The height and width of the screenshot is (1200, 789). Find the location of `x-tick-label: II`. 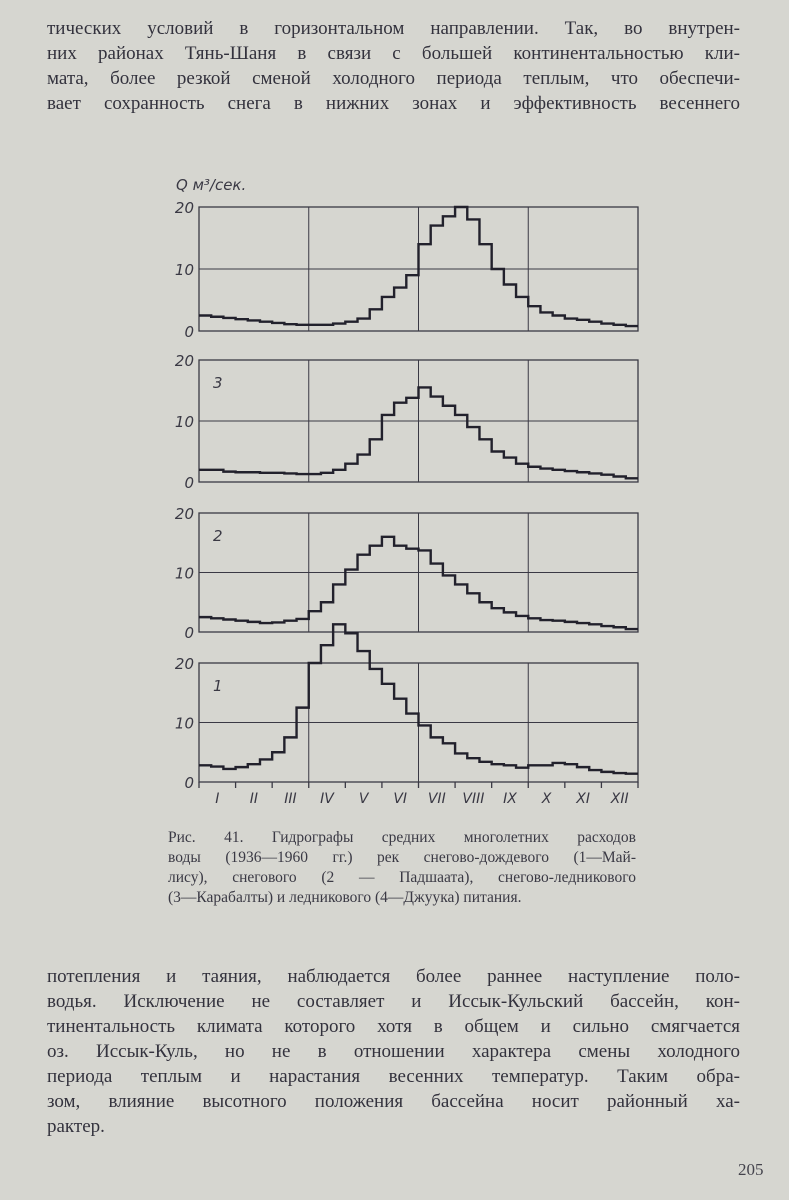

x-tick-label: II is located at coordinates (254, 799).